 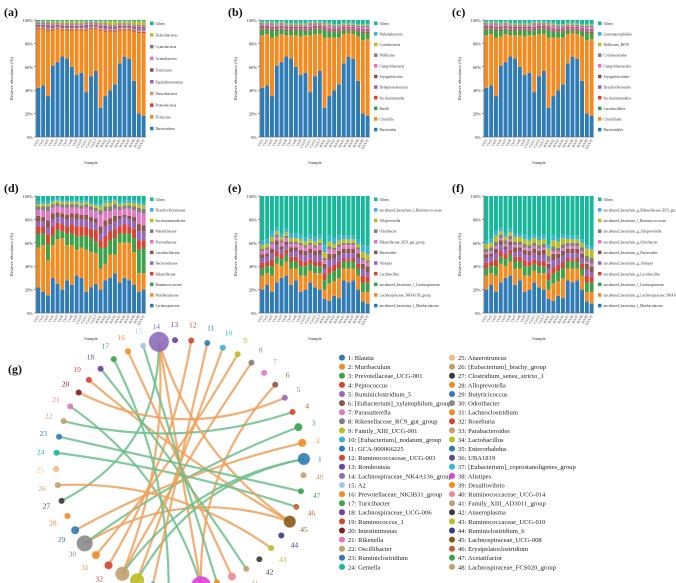 I want to click on network-node-number: 48, so click(x=320, y=477).